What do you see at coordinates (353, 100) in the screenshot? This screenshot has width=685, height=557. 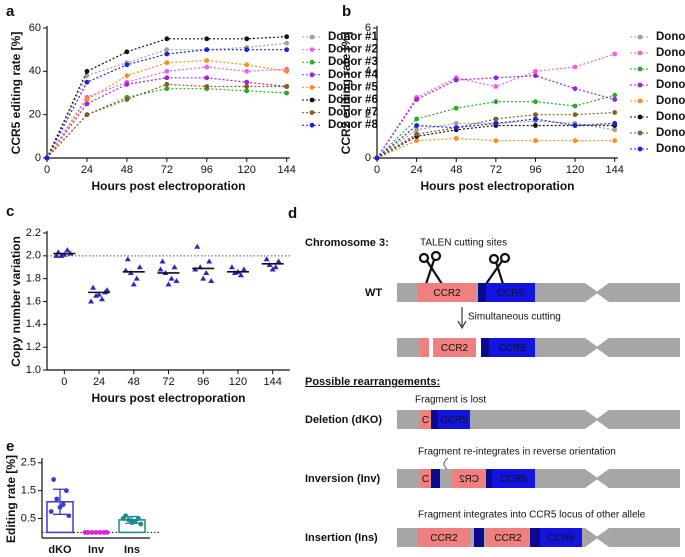 I see `legend-label: Donor #6` at bounding box center [353, 100].